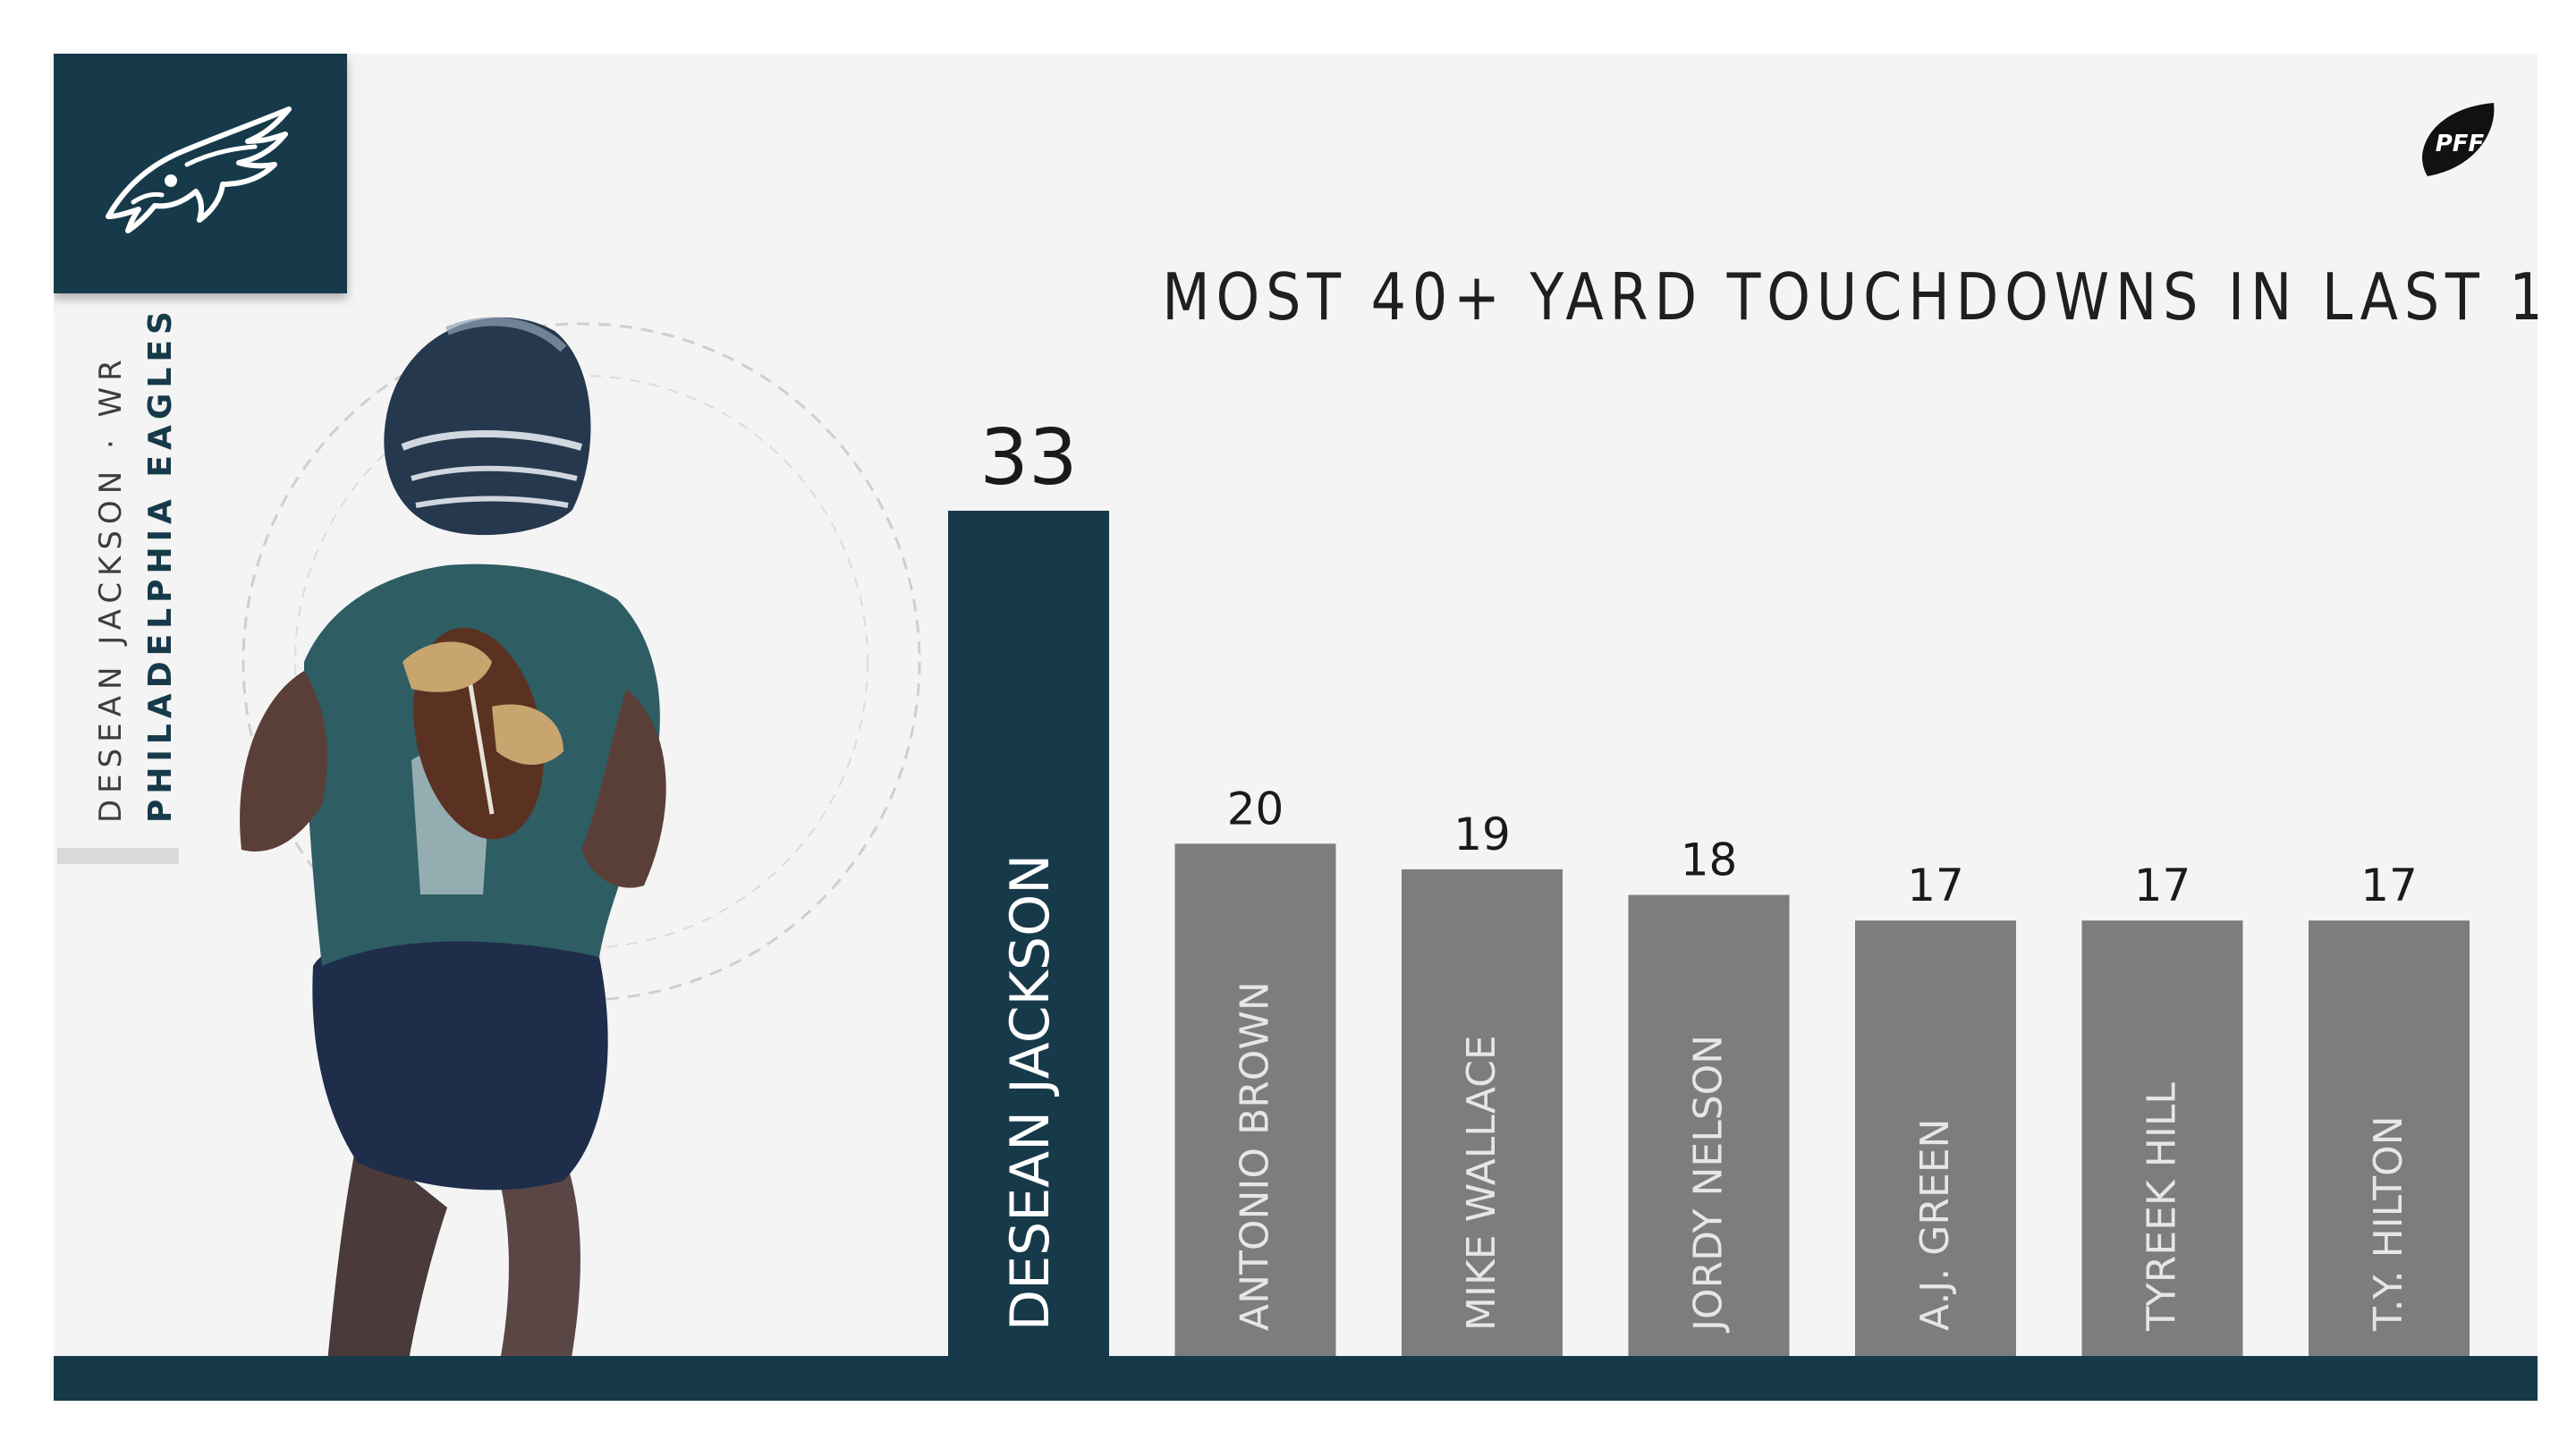 The height and width of the screenshot is (1449, 2576). I want to click on pff-football-icon, so click(2458, 139).